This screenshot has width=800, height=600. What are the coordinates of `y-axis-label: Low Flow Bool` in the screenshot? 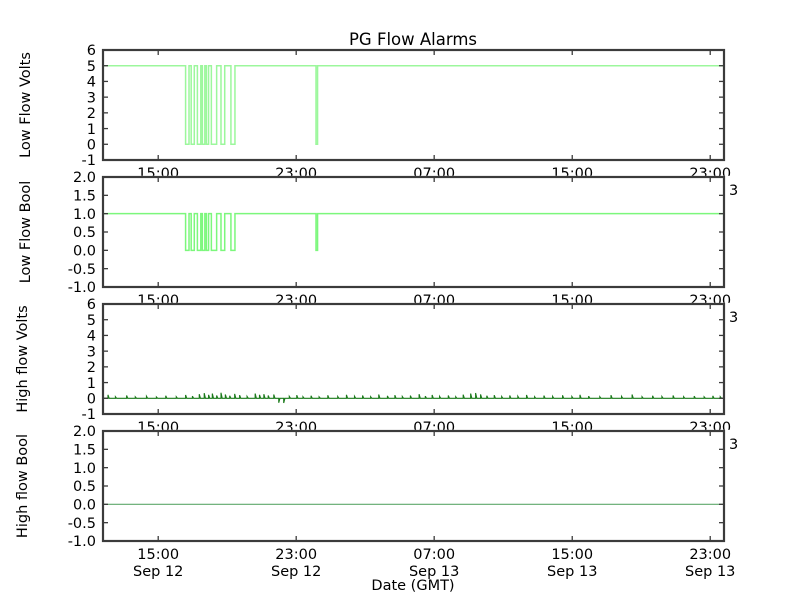 It's located at (26, 232).